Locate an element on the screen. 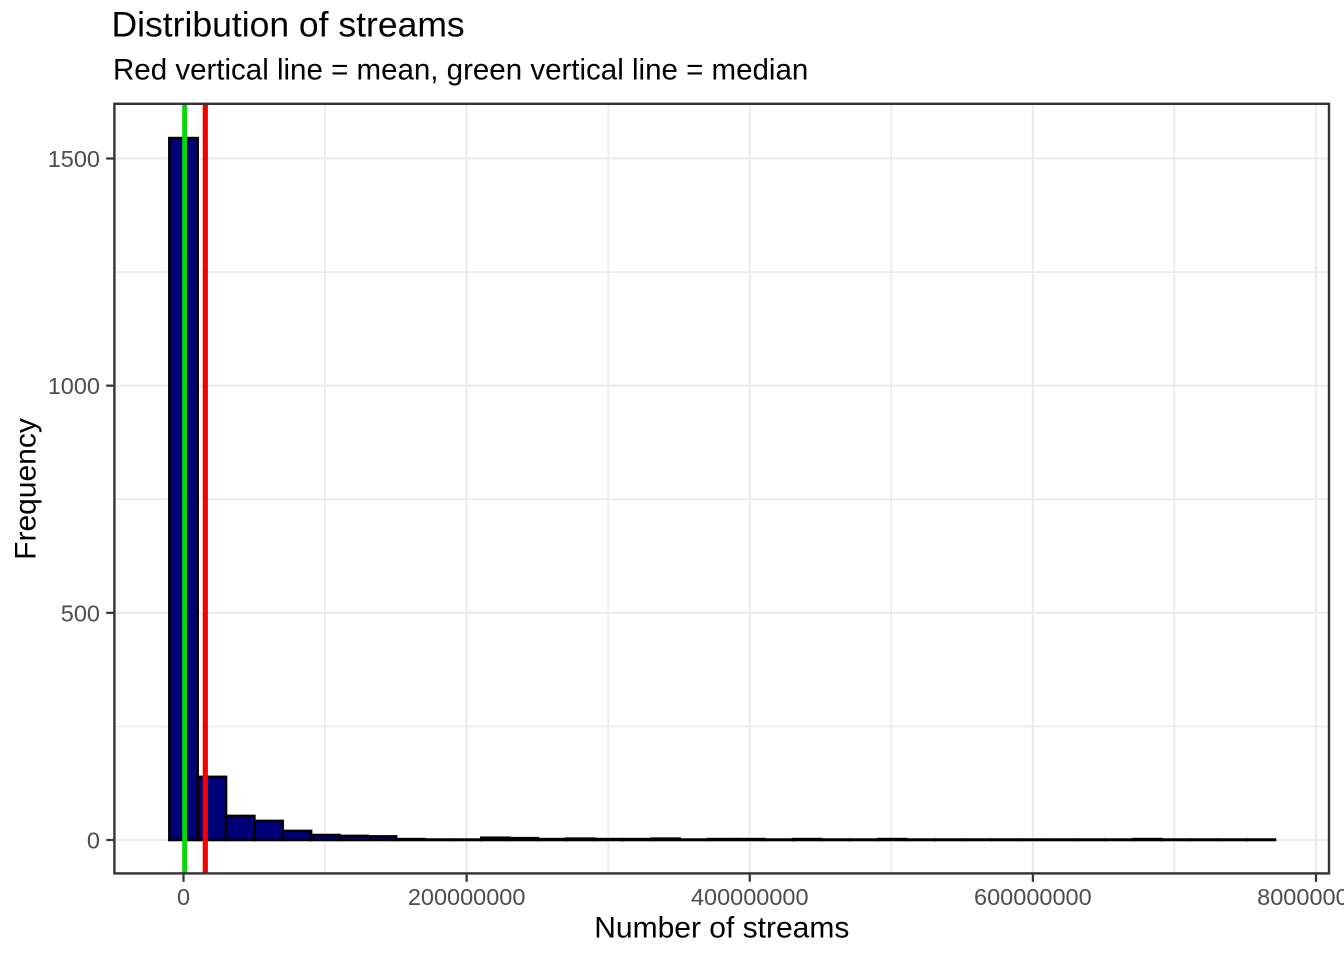 The image size is (1344, 960). svg-text: Number of streams is located at coordinates (721, 928).